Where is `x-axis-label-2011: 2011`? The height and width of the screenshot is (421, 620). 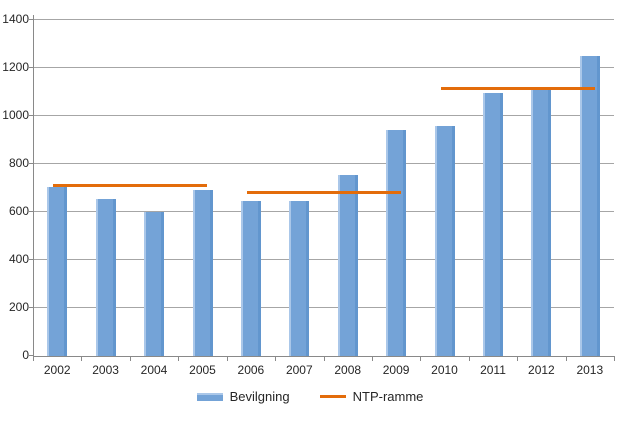 x-axis-label-2011: 2011 is located at coordinates (493, 370).